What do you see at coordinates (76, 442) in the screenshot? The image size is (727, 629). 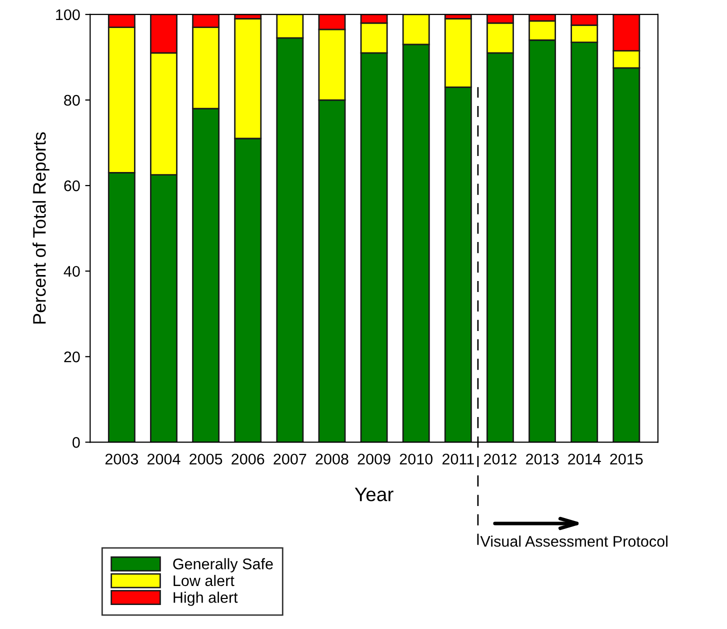 I see `y-tick-label: 0` at bounding box center [76, 442].